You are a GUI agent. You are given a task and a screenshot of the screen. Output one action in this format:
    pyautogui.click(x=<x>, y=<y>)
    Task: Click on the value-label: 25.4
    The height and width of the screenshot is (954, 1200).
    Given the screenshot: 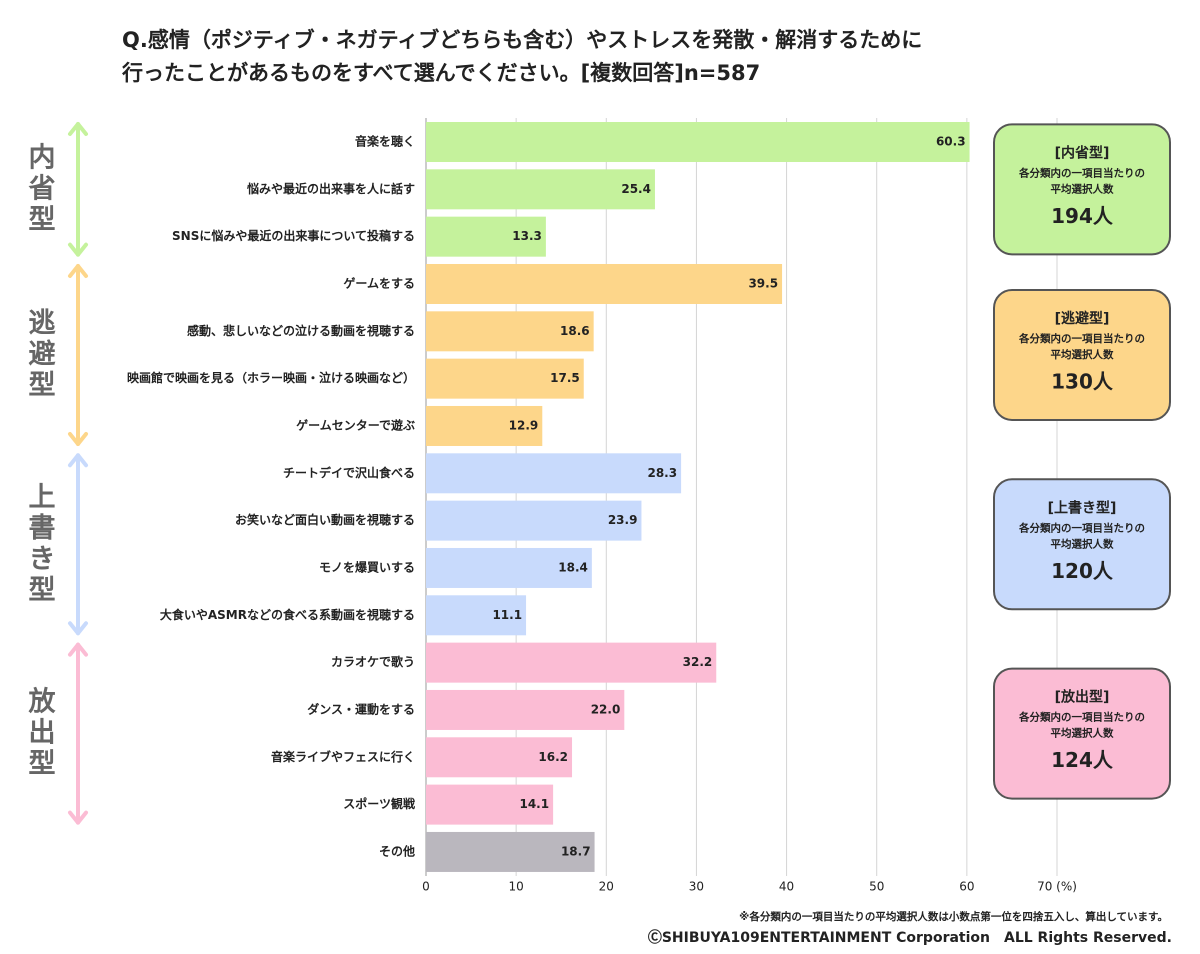 What is the action you would take?
    pyautogui.click(x=636, y=189)
    